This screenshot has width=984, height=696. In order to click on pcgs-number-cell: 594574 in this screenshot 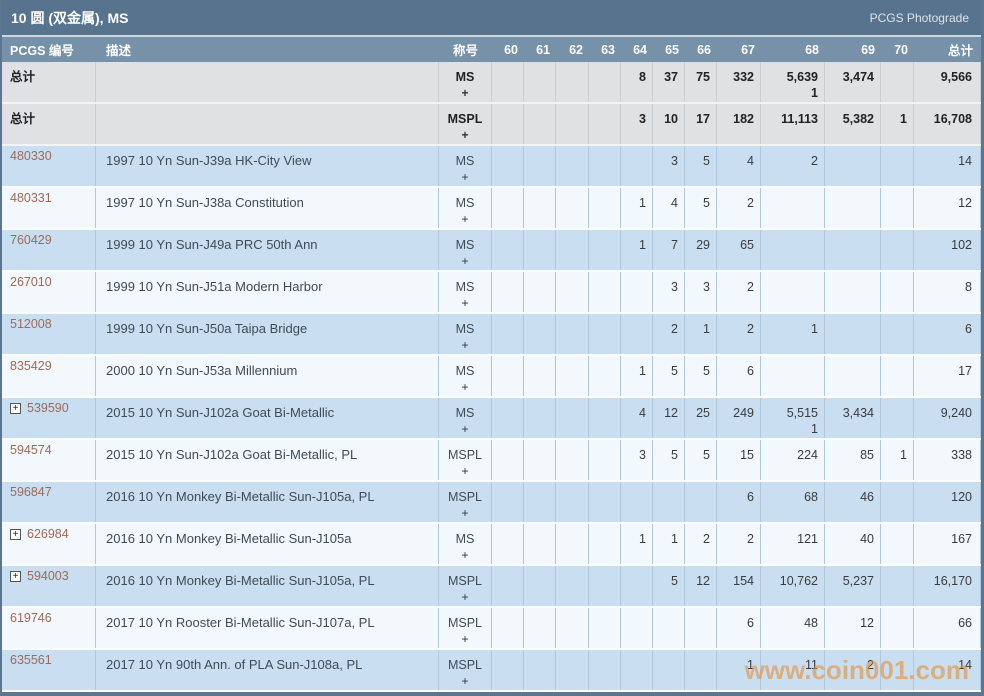, I will do `click(49, 460)`.